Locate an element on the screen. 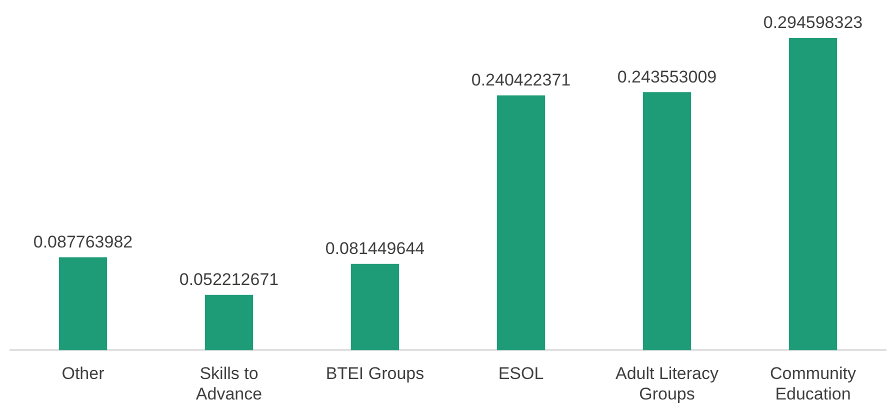 Image resolution: width=896 pixels, height=419 pixels. x-tick-label: Skills to Advance is located at coordinates (229, 384).